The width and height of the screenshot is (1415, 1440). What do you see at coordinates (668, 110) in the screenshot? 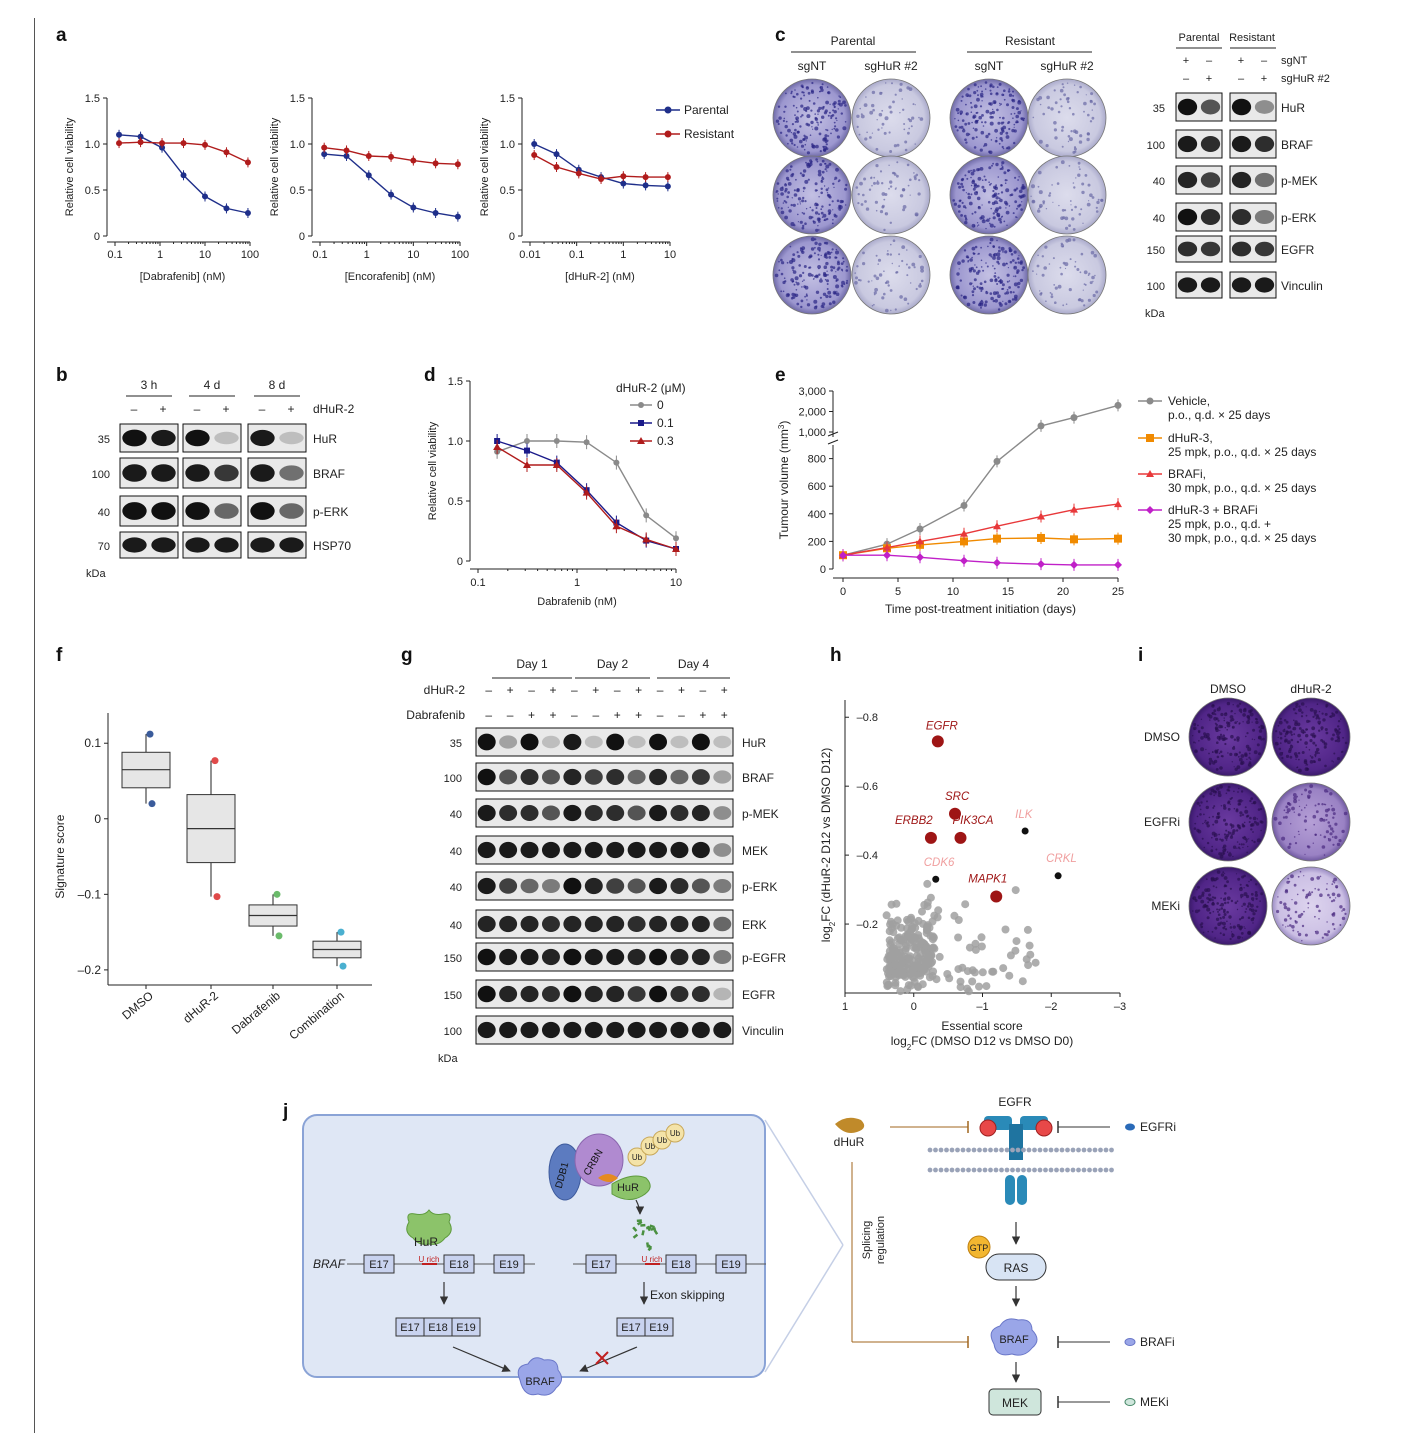
I see `legend-marker` at bounding box center [668, 110].